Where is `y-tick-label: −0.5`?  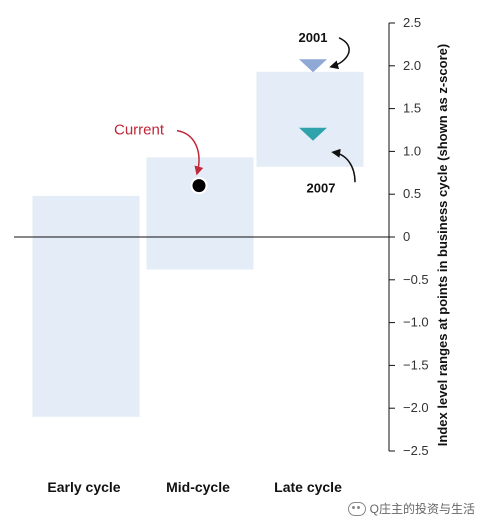
y-tick-label: −0.5 is located at coordinates (416, 279).